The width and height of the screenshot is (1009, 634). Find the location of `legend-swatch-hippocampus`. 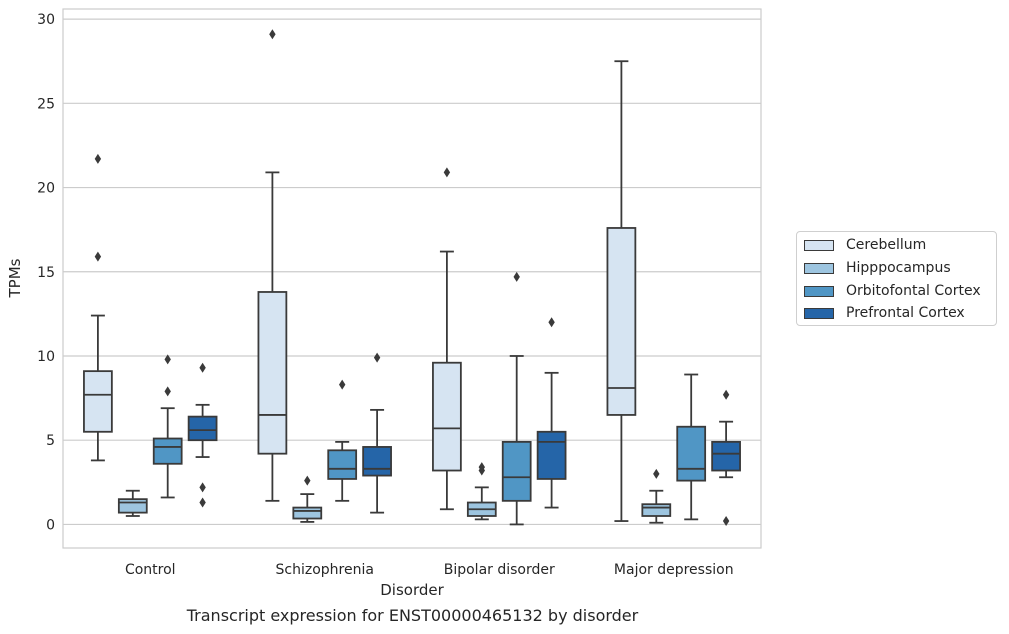

legend-swatch-hippocampus is located at coordinates (819, 268).